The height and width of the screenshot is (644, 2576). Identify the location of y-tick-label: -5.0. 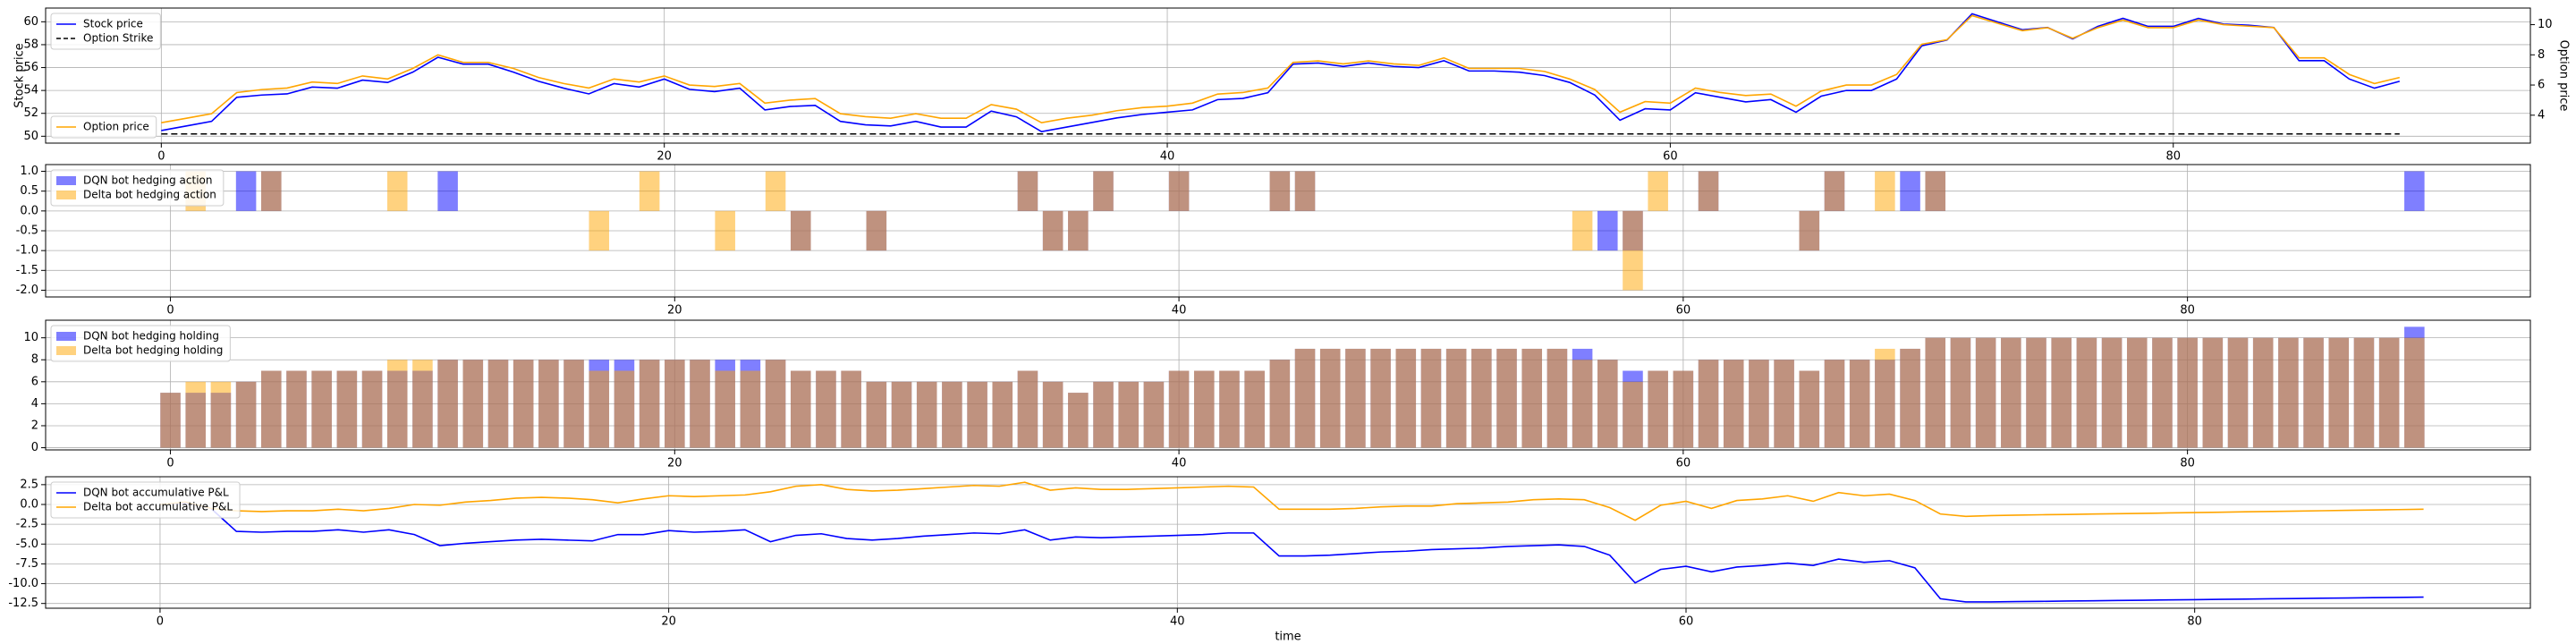
(27, 544).